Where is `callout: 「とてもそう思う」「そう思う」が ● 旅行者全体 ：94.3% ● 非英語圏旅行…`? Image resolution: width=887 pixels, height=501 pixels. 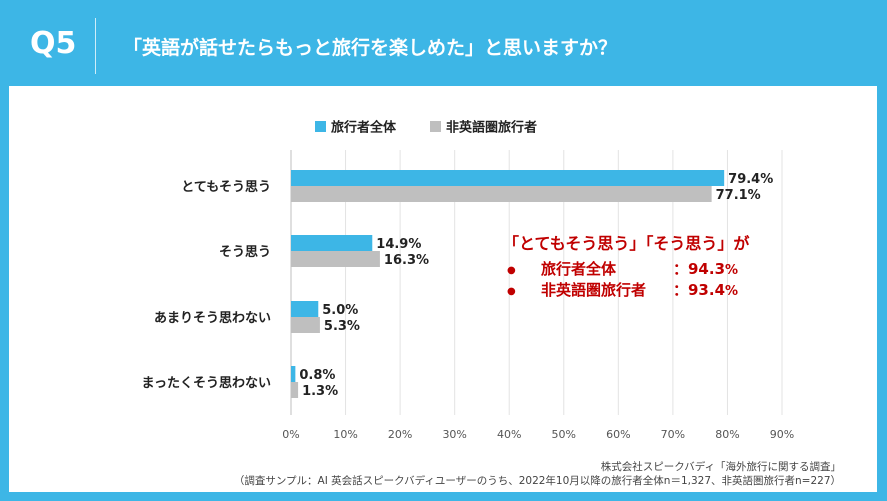
callout: 「とてもそう思う」「そう思う」が ● 旅行者全体 ：94.3% ● 非英語圏旅行… is located at coordinates (626, 266).